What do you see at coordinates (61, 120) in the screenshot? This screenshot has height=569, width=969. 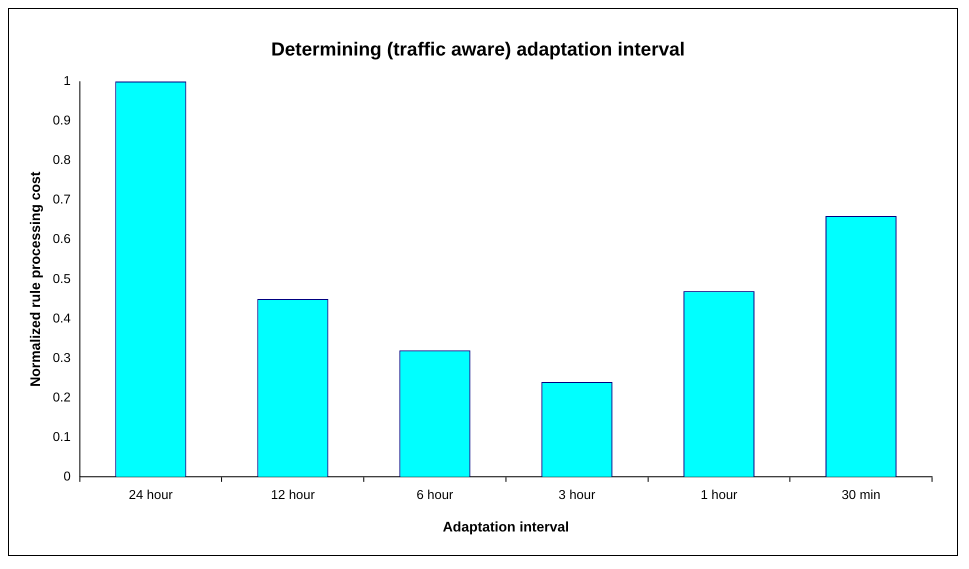 I see `y-tick-label: 0.9` at bounding box center [61, 120].